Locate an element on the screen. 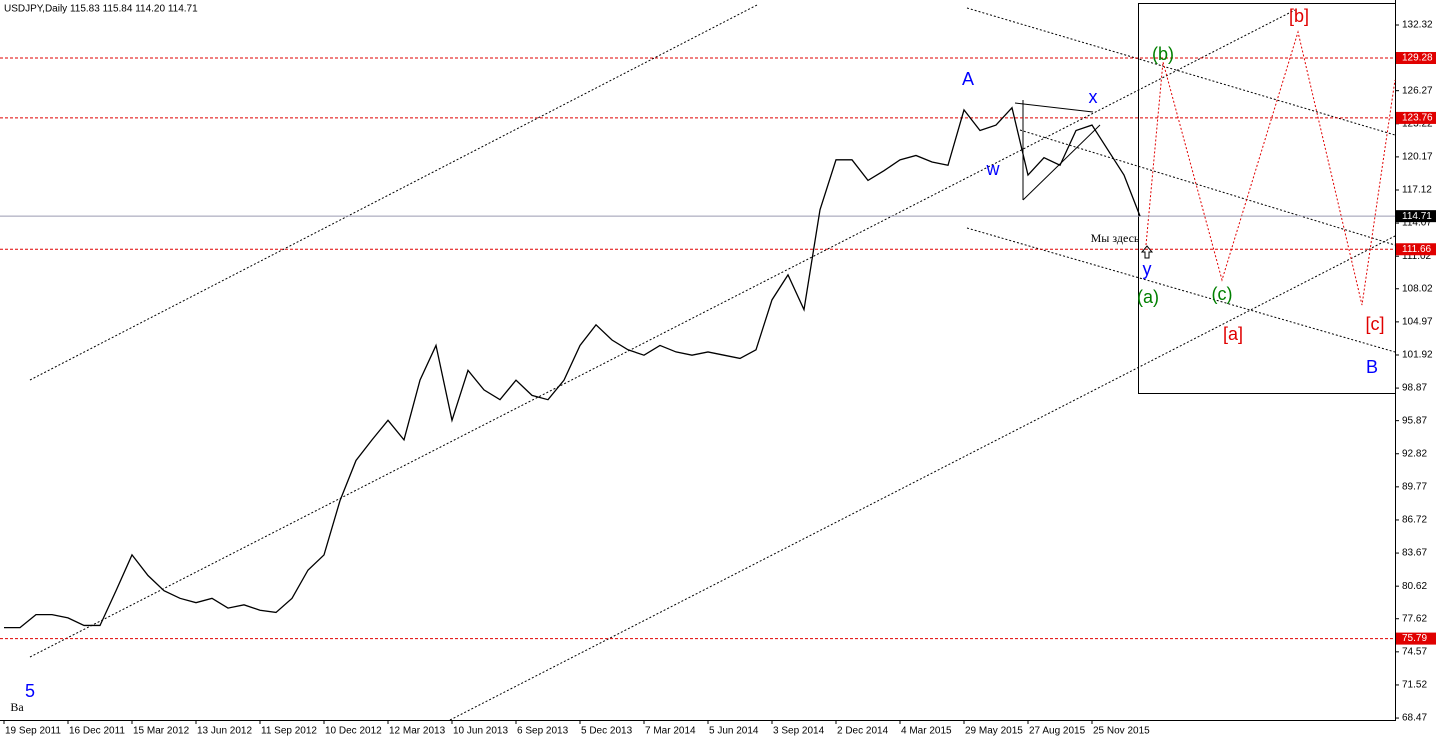 The width and height of the screenshot is (1436, 742). y-tick-label: 77.62 is located at coordinates (1414, 618).